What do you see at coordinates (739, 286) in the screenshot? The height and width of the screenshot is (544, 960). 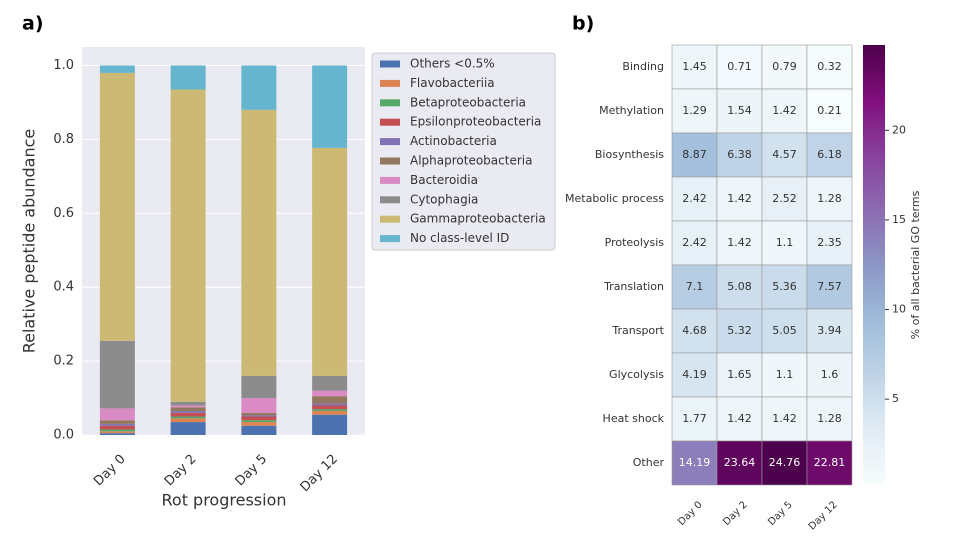 I see `cell-label: 5.08` at bounding box center [739, 286].